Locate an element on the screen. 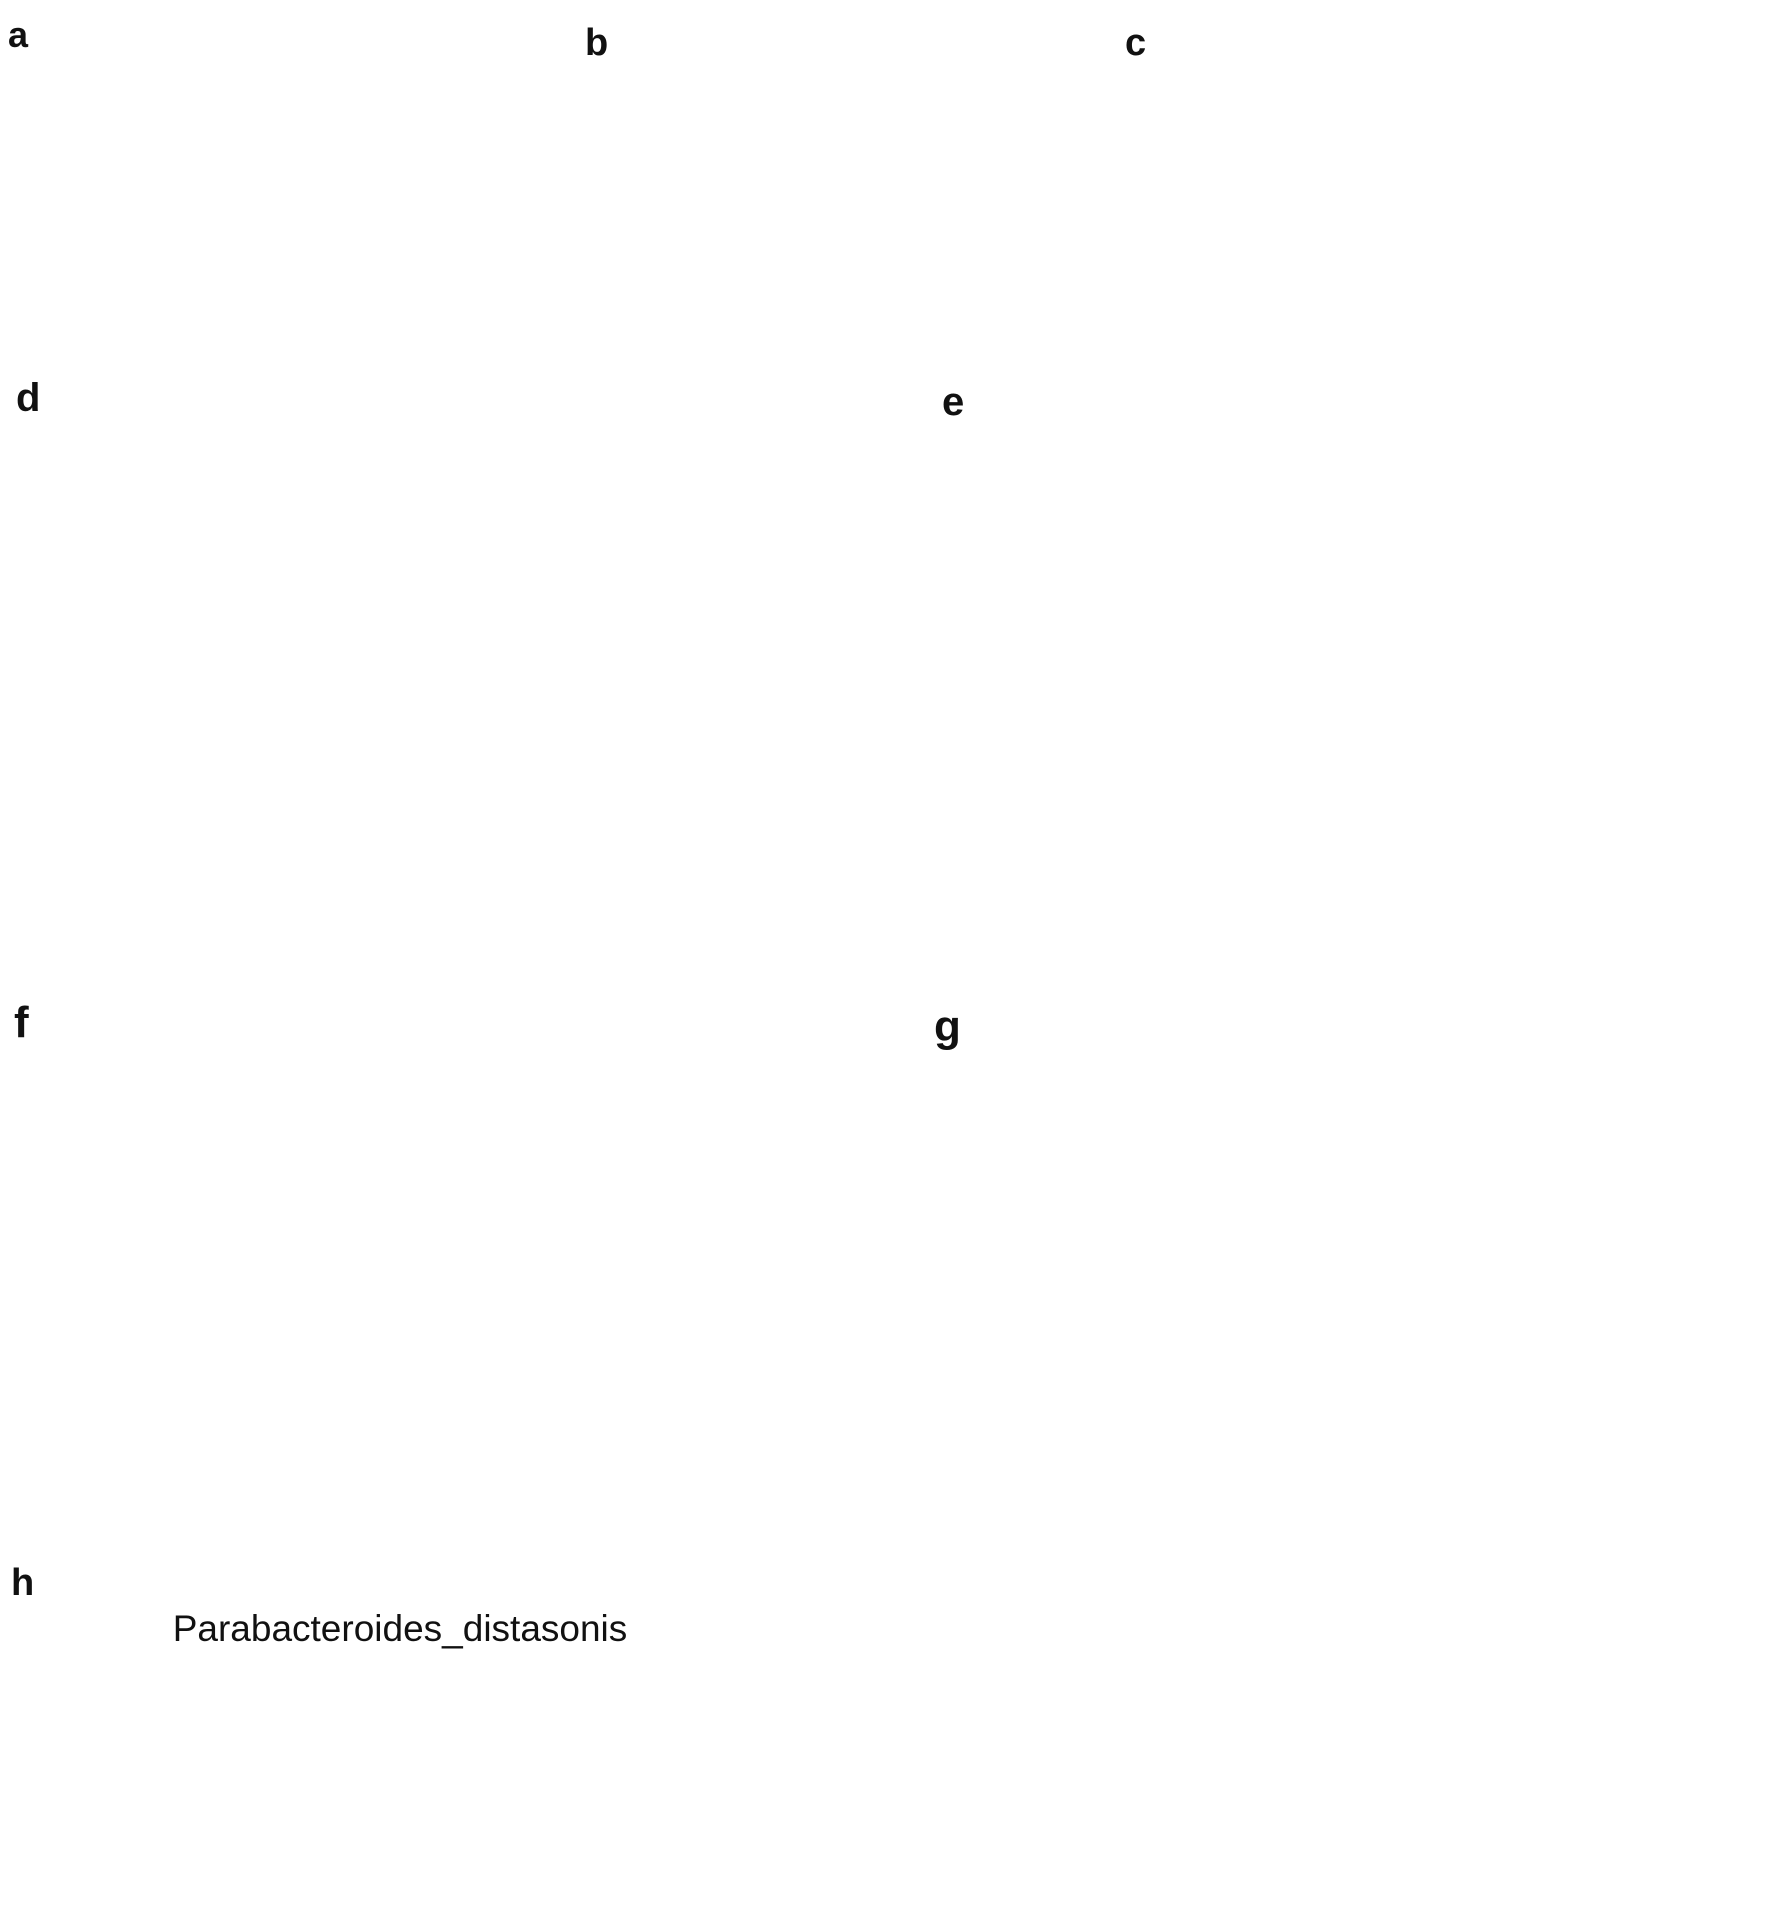  panel-c-braycurtis: c is located at coordinates (1435, 180).